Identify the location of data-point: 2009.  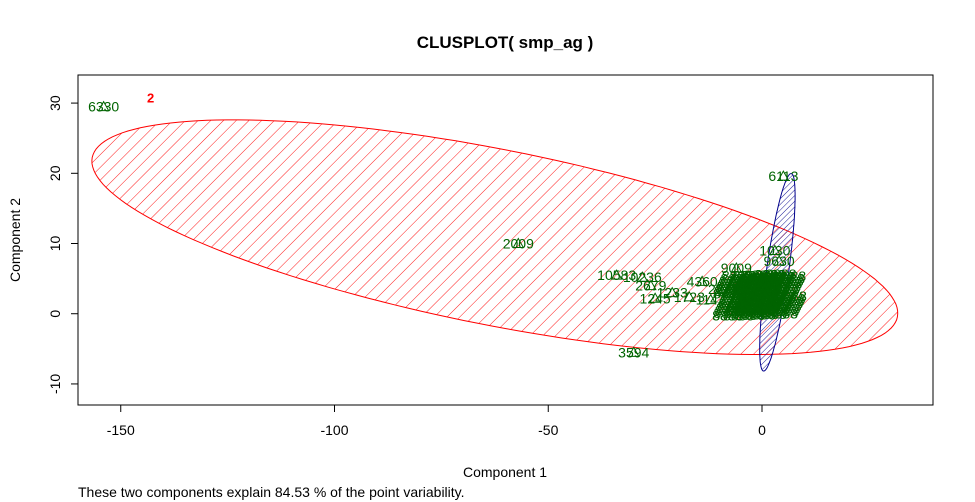
(518, 244).